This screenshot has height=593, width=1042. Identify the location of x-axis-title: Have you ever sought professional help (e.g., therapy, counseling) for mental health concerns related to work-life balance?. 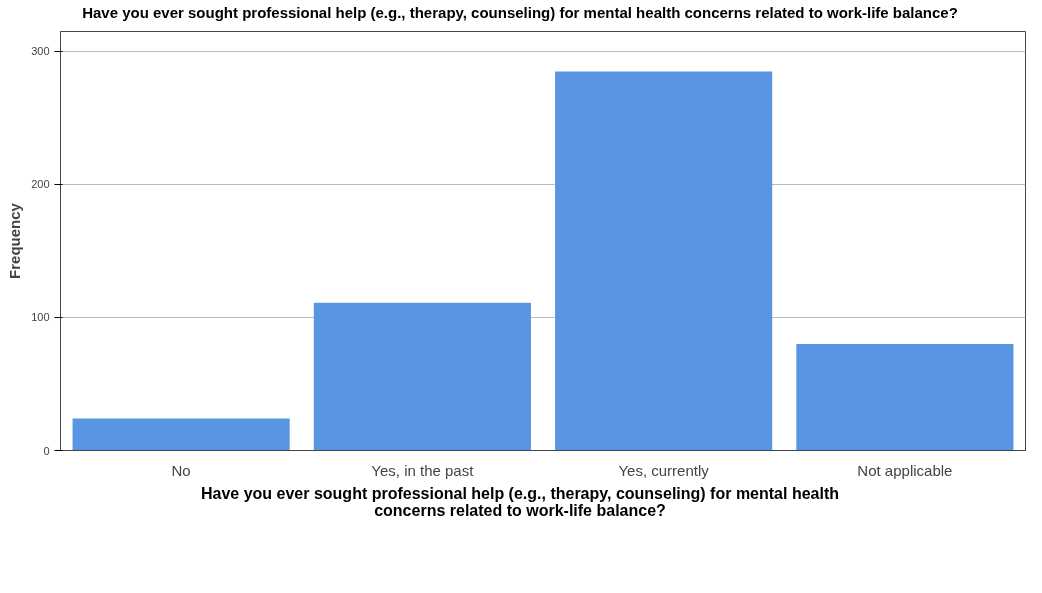
(519, 502).